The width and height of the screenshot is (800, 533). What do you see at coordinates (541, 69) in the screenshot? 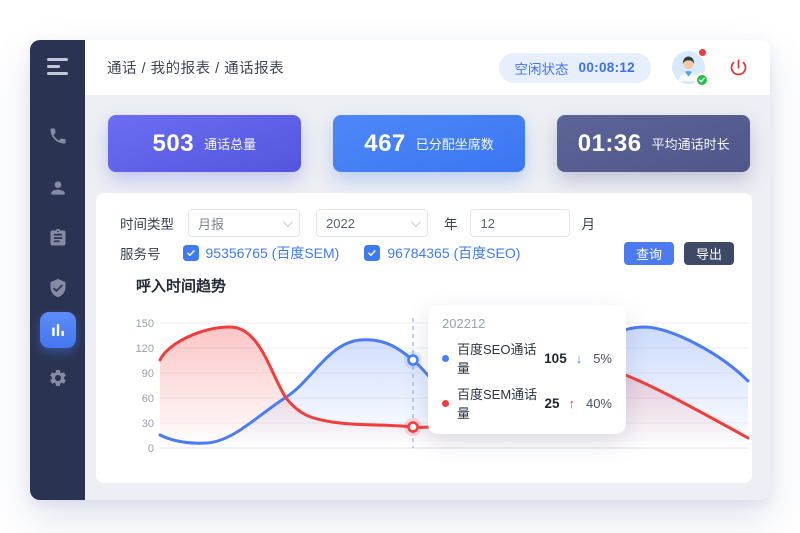
I see `status-label: 空闲状态` at bounding box center [541, 69].